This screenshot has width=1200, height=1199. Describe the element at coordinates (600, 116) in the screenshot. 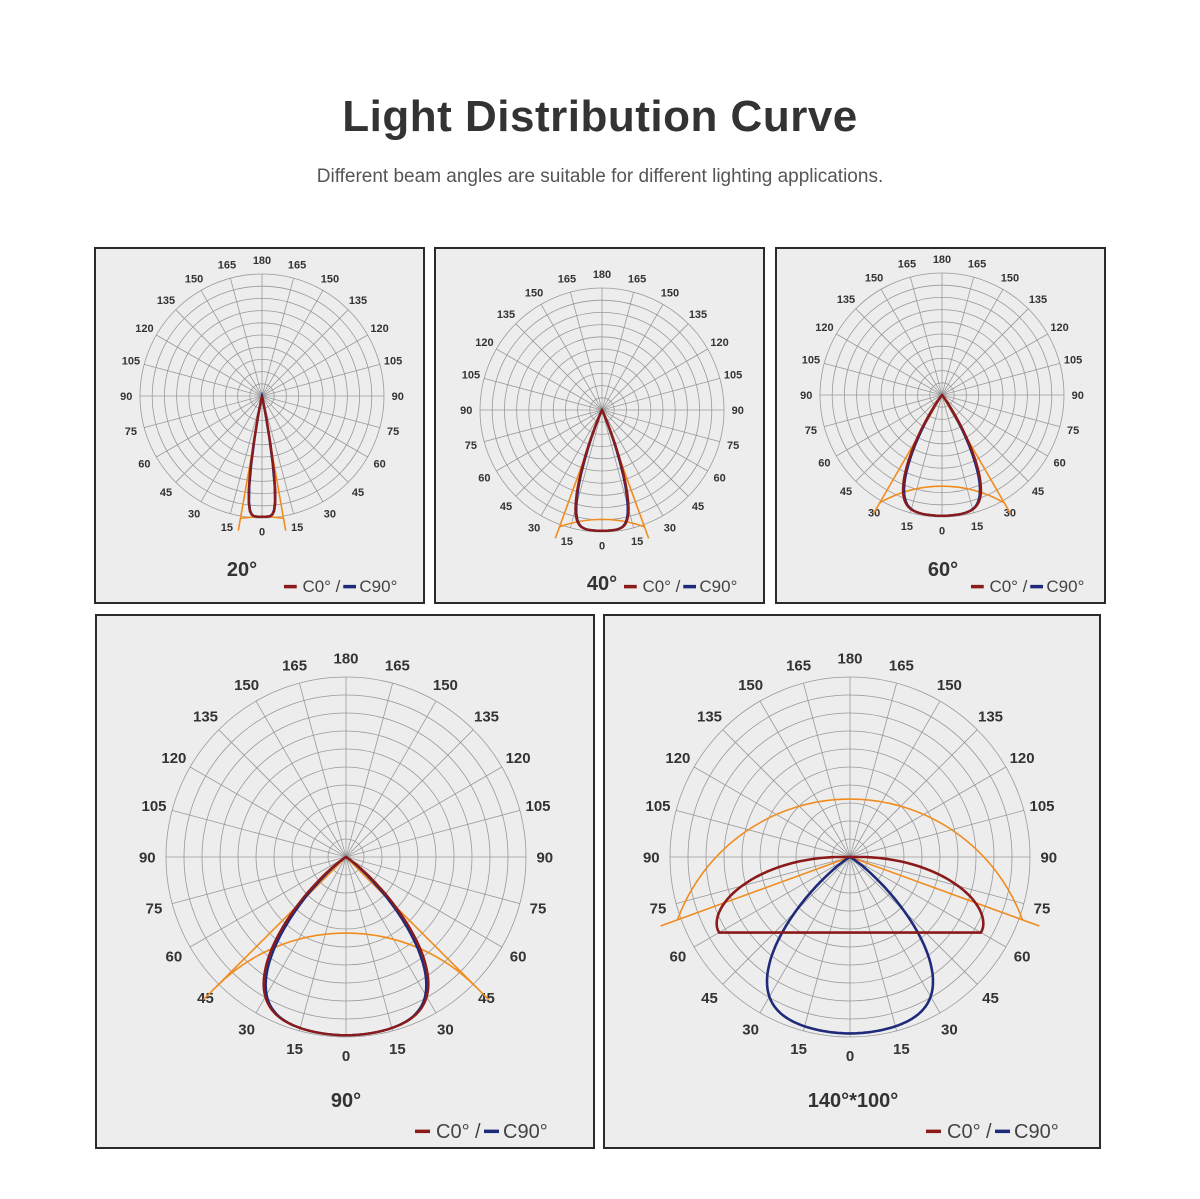

I see `page-title: Light Distribution Curve` at that location.